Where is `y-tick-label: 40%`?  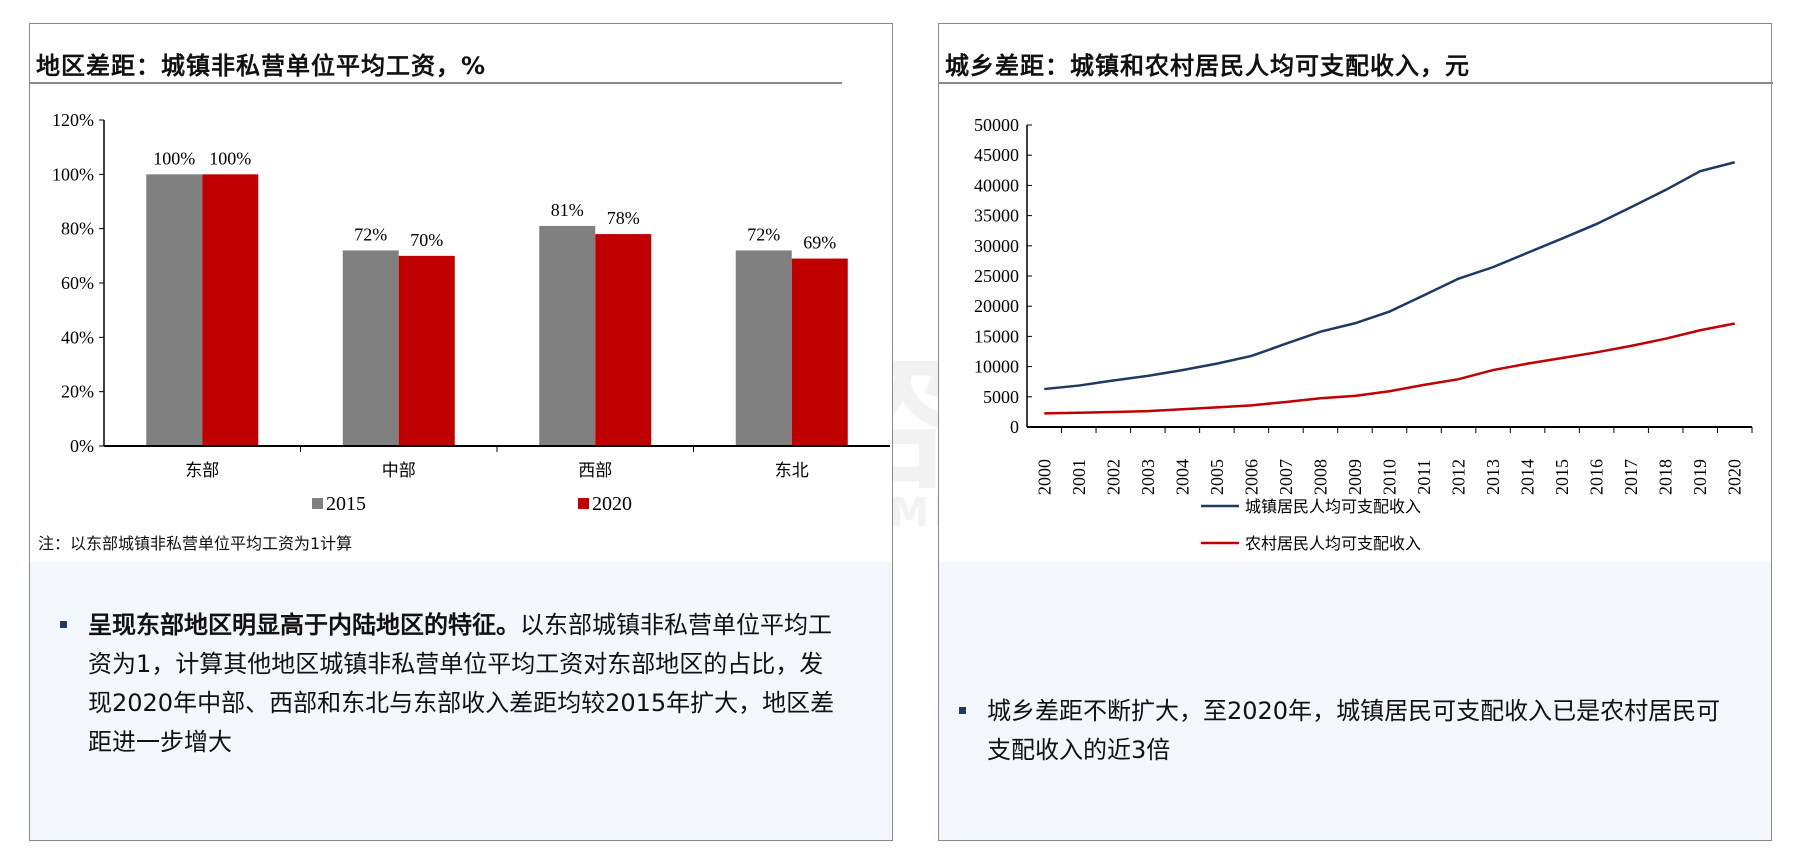
y-tick-label: 40% is located at coordinates (77, 337).